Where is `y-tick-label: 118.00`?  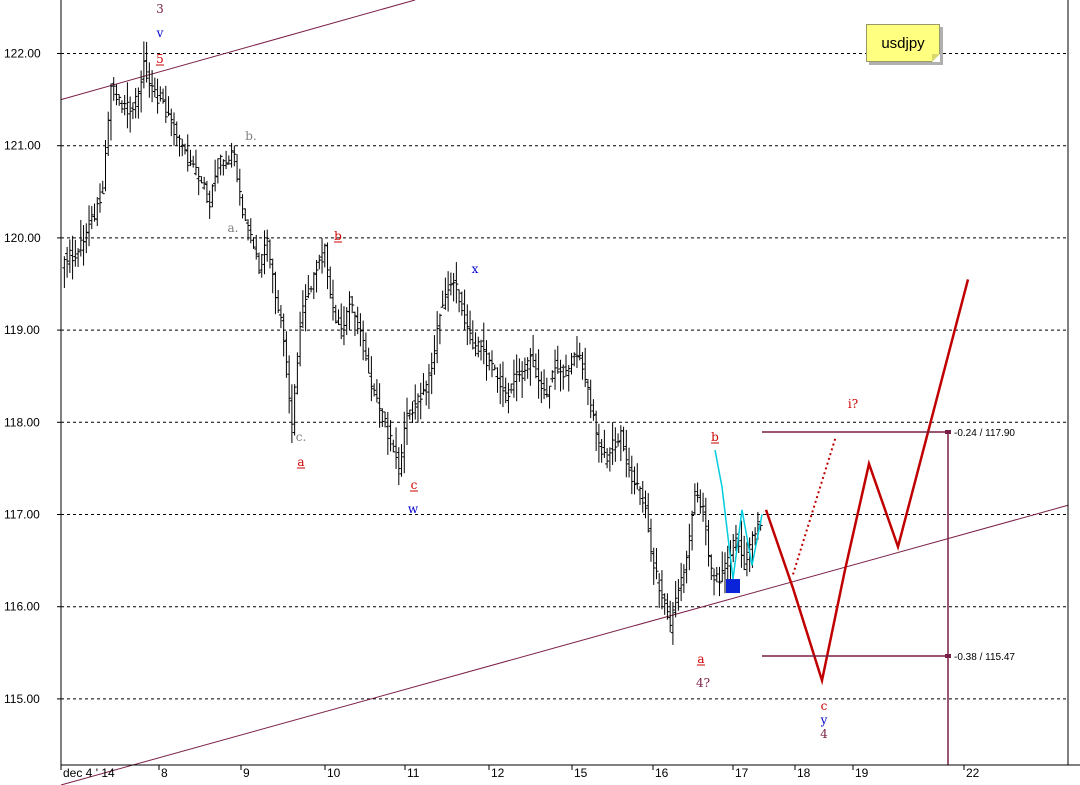 y-tick-label: 118.00 is located at coordinates (22, 422).